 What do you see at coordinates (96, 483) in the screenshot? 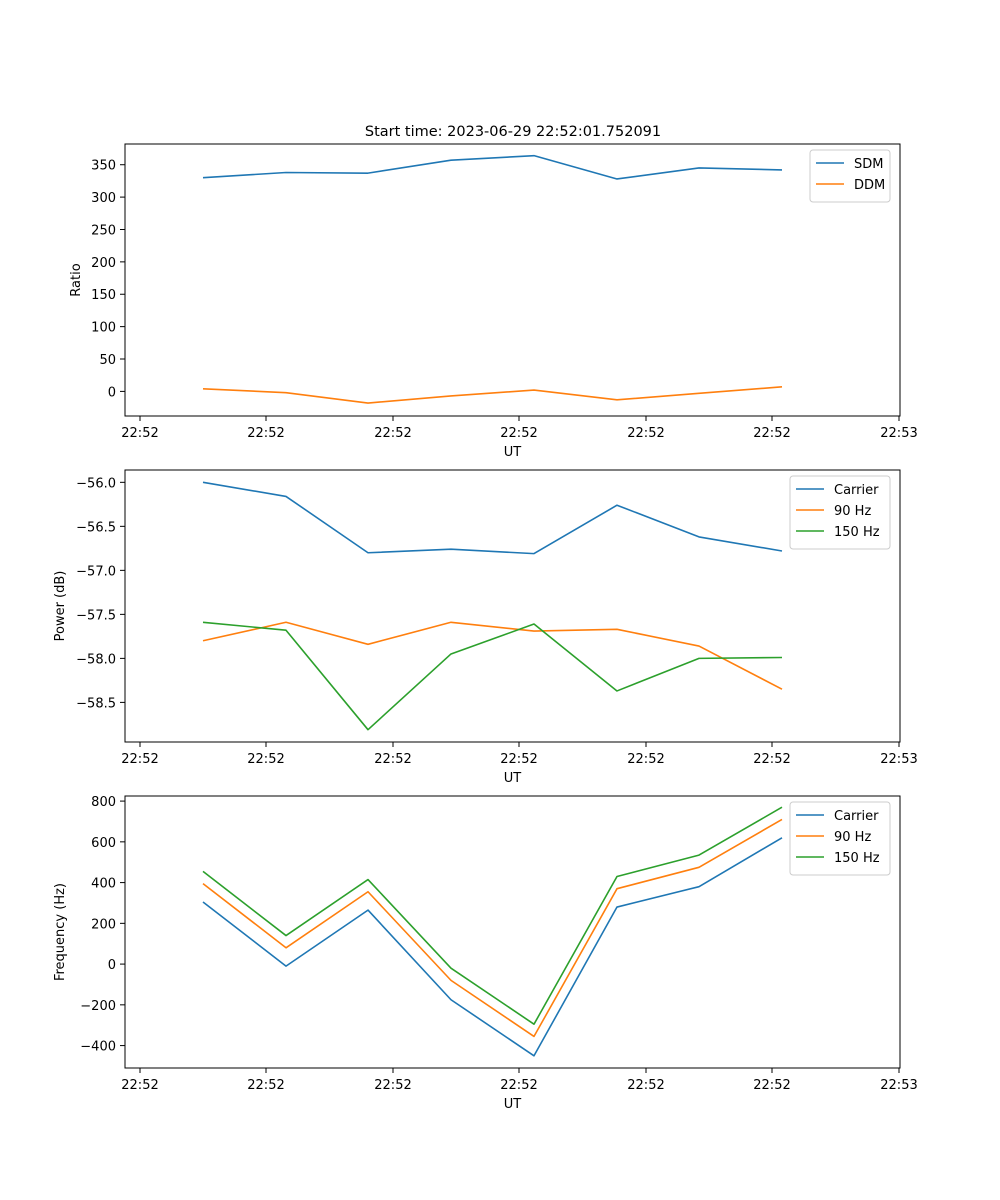
I see `power-y-tick-label: −56.0` at bounding box center [96, 483].